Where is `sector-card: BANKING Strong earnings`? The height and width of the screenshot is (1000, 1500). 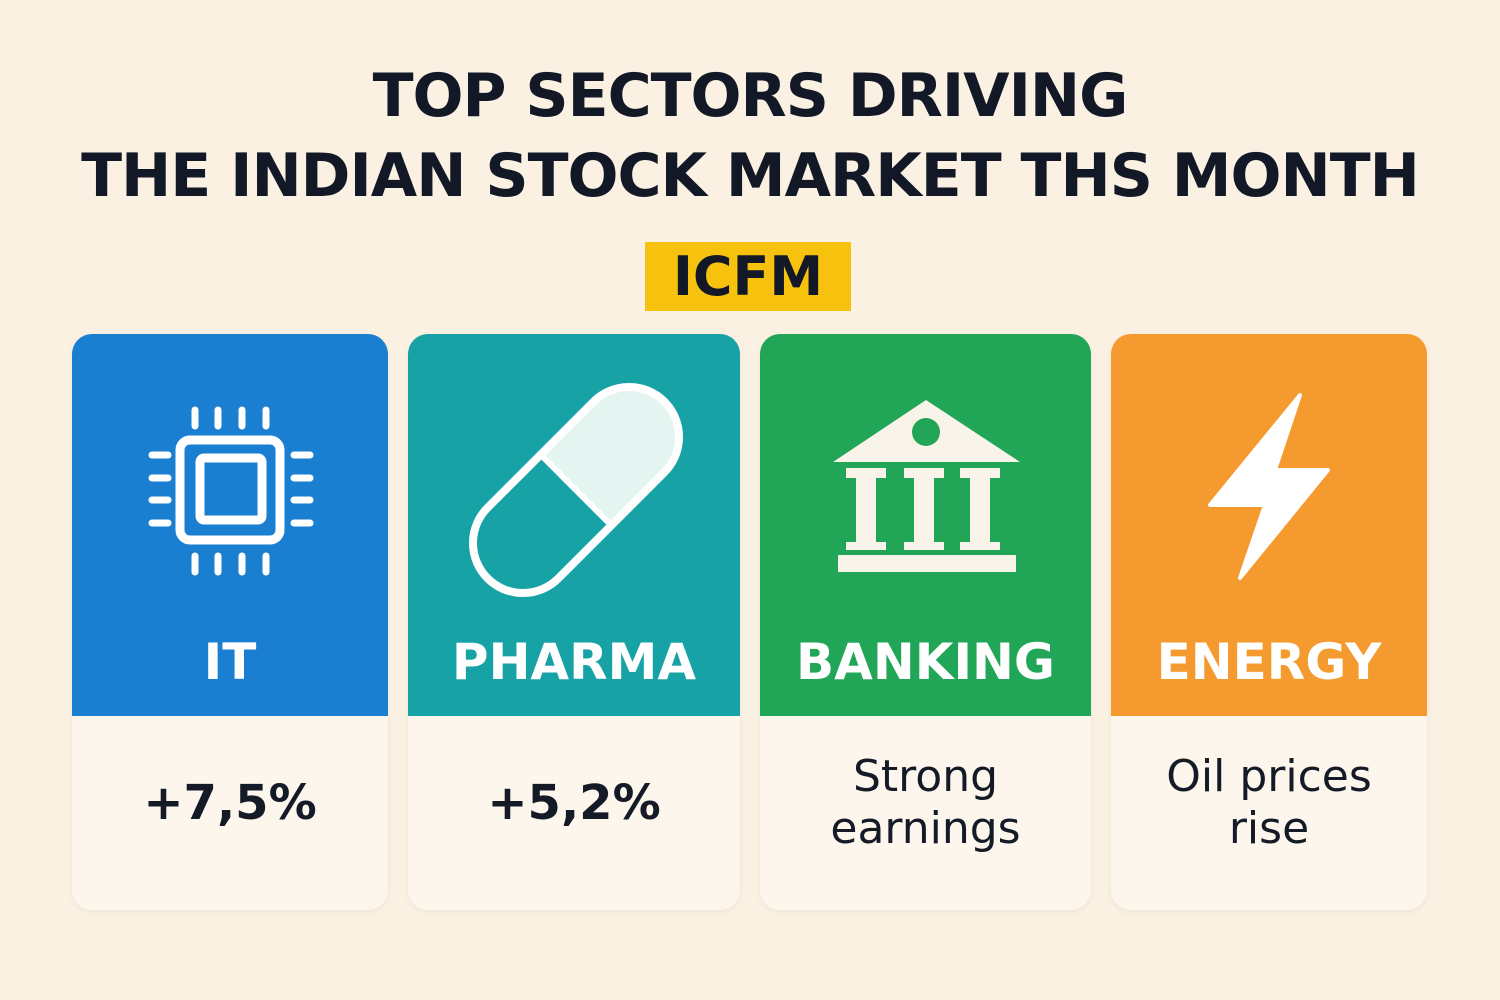
sector-card: BANKING Strong earnings is located at coordinates (925, 622).